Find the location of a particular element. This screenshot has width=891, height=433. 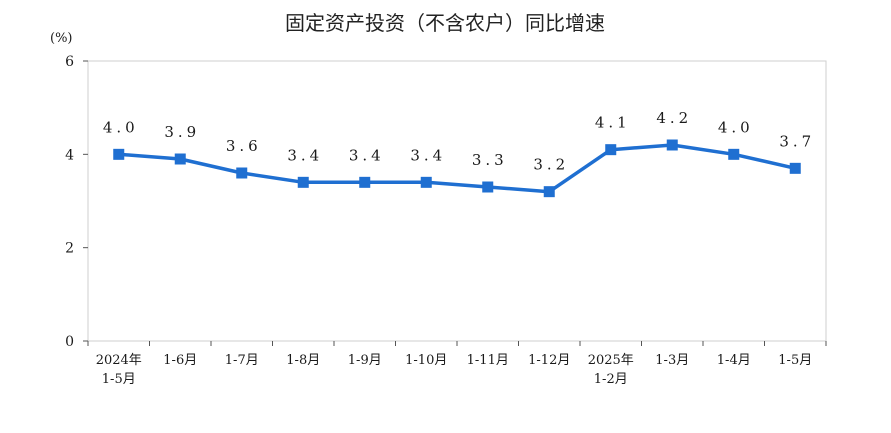

y-tick-label: 4 is located at coordinates (69, 155).